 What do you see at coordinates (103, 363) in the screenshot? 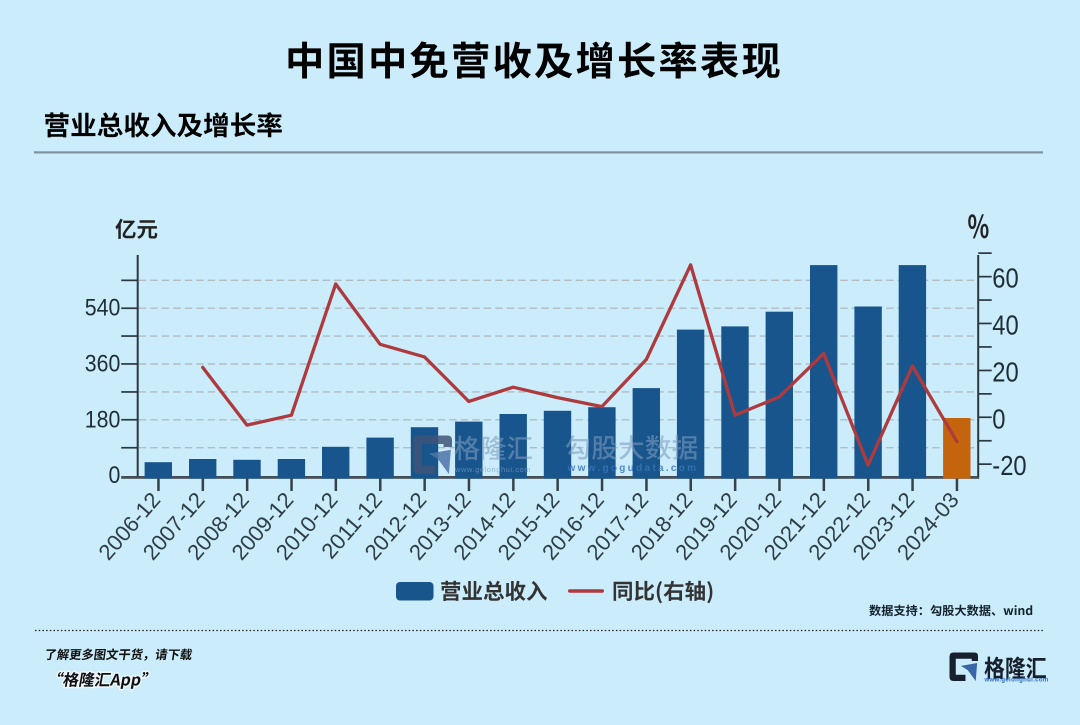
I see `svg-text: 360` at bounding box center [103, 363].